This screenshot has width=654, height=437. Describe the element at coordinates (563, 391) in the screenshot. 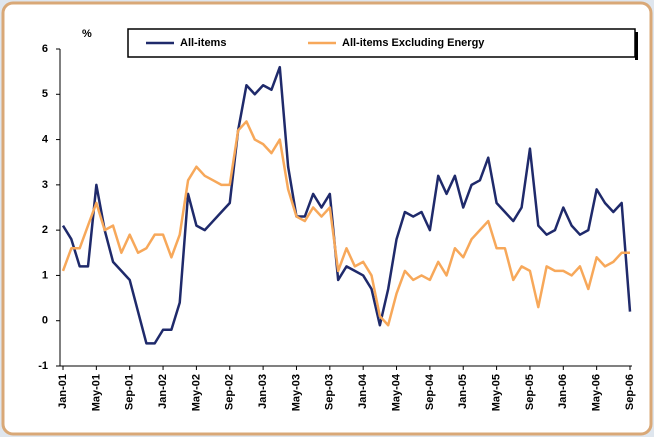

I see `x-tick-label: Jan-06` at that location.